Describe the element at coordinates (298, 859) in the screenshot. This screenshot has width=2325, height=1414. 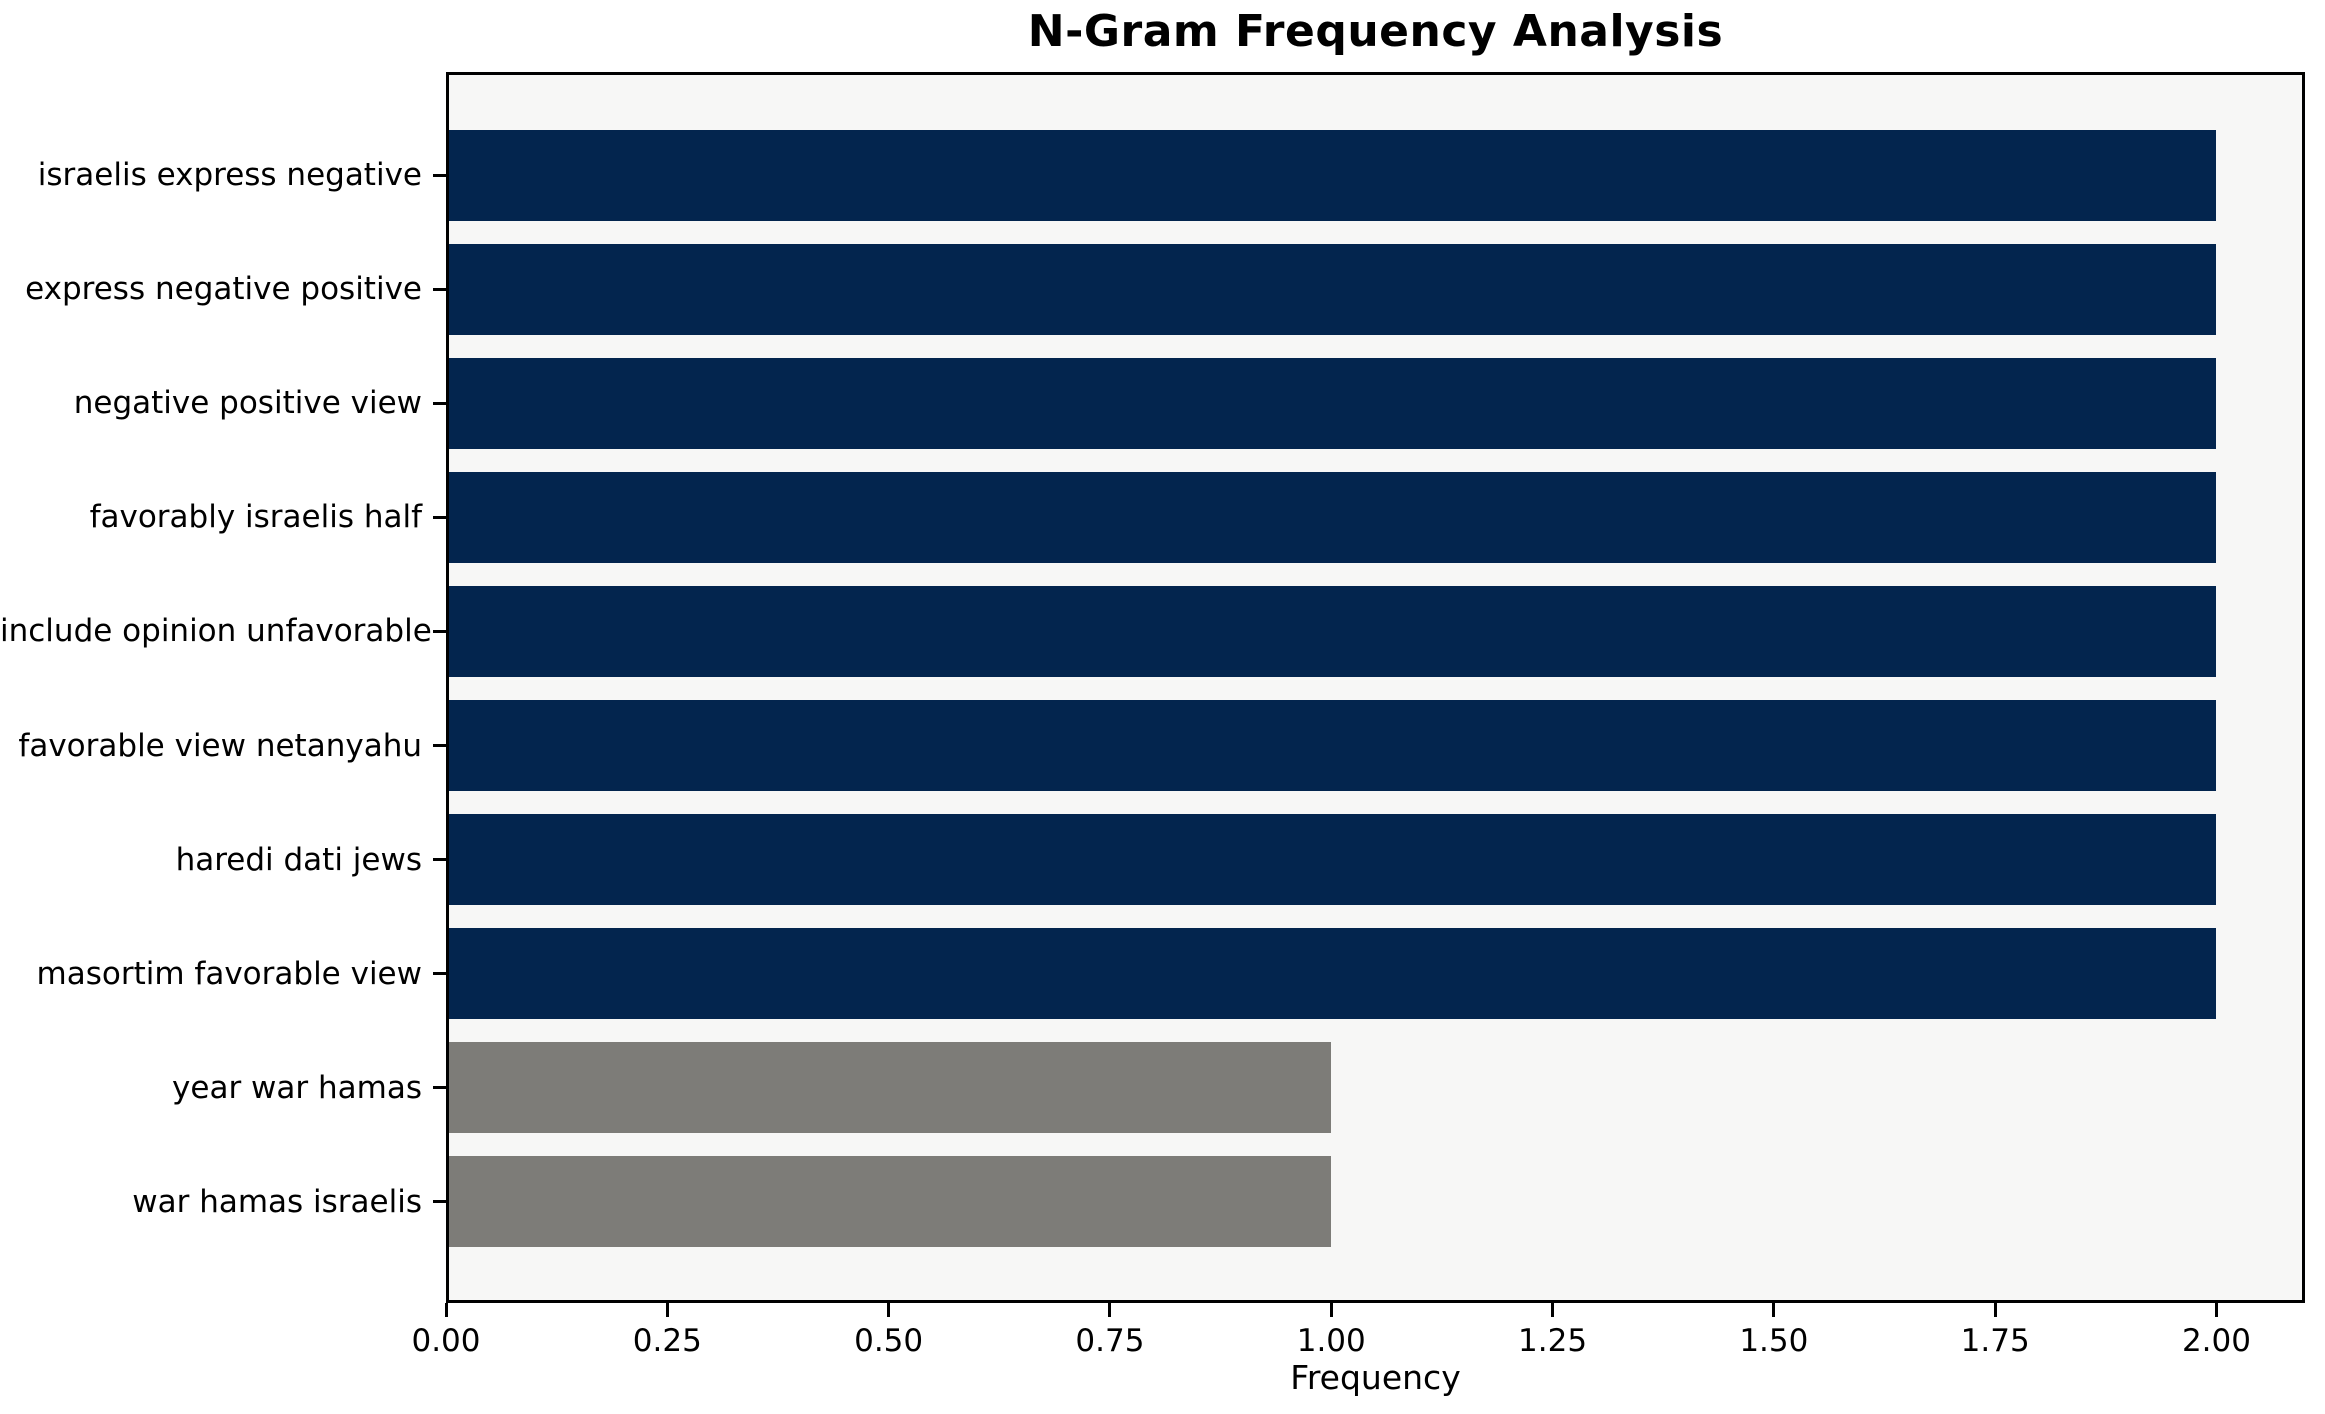
I see `y-tick-label: haredi dati jews` at that location.